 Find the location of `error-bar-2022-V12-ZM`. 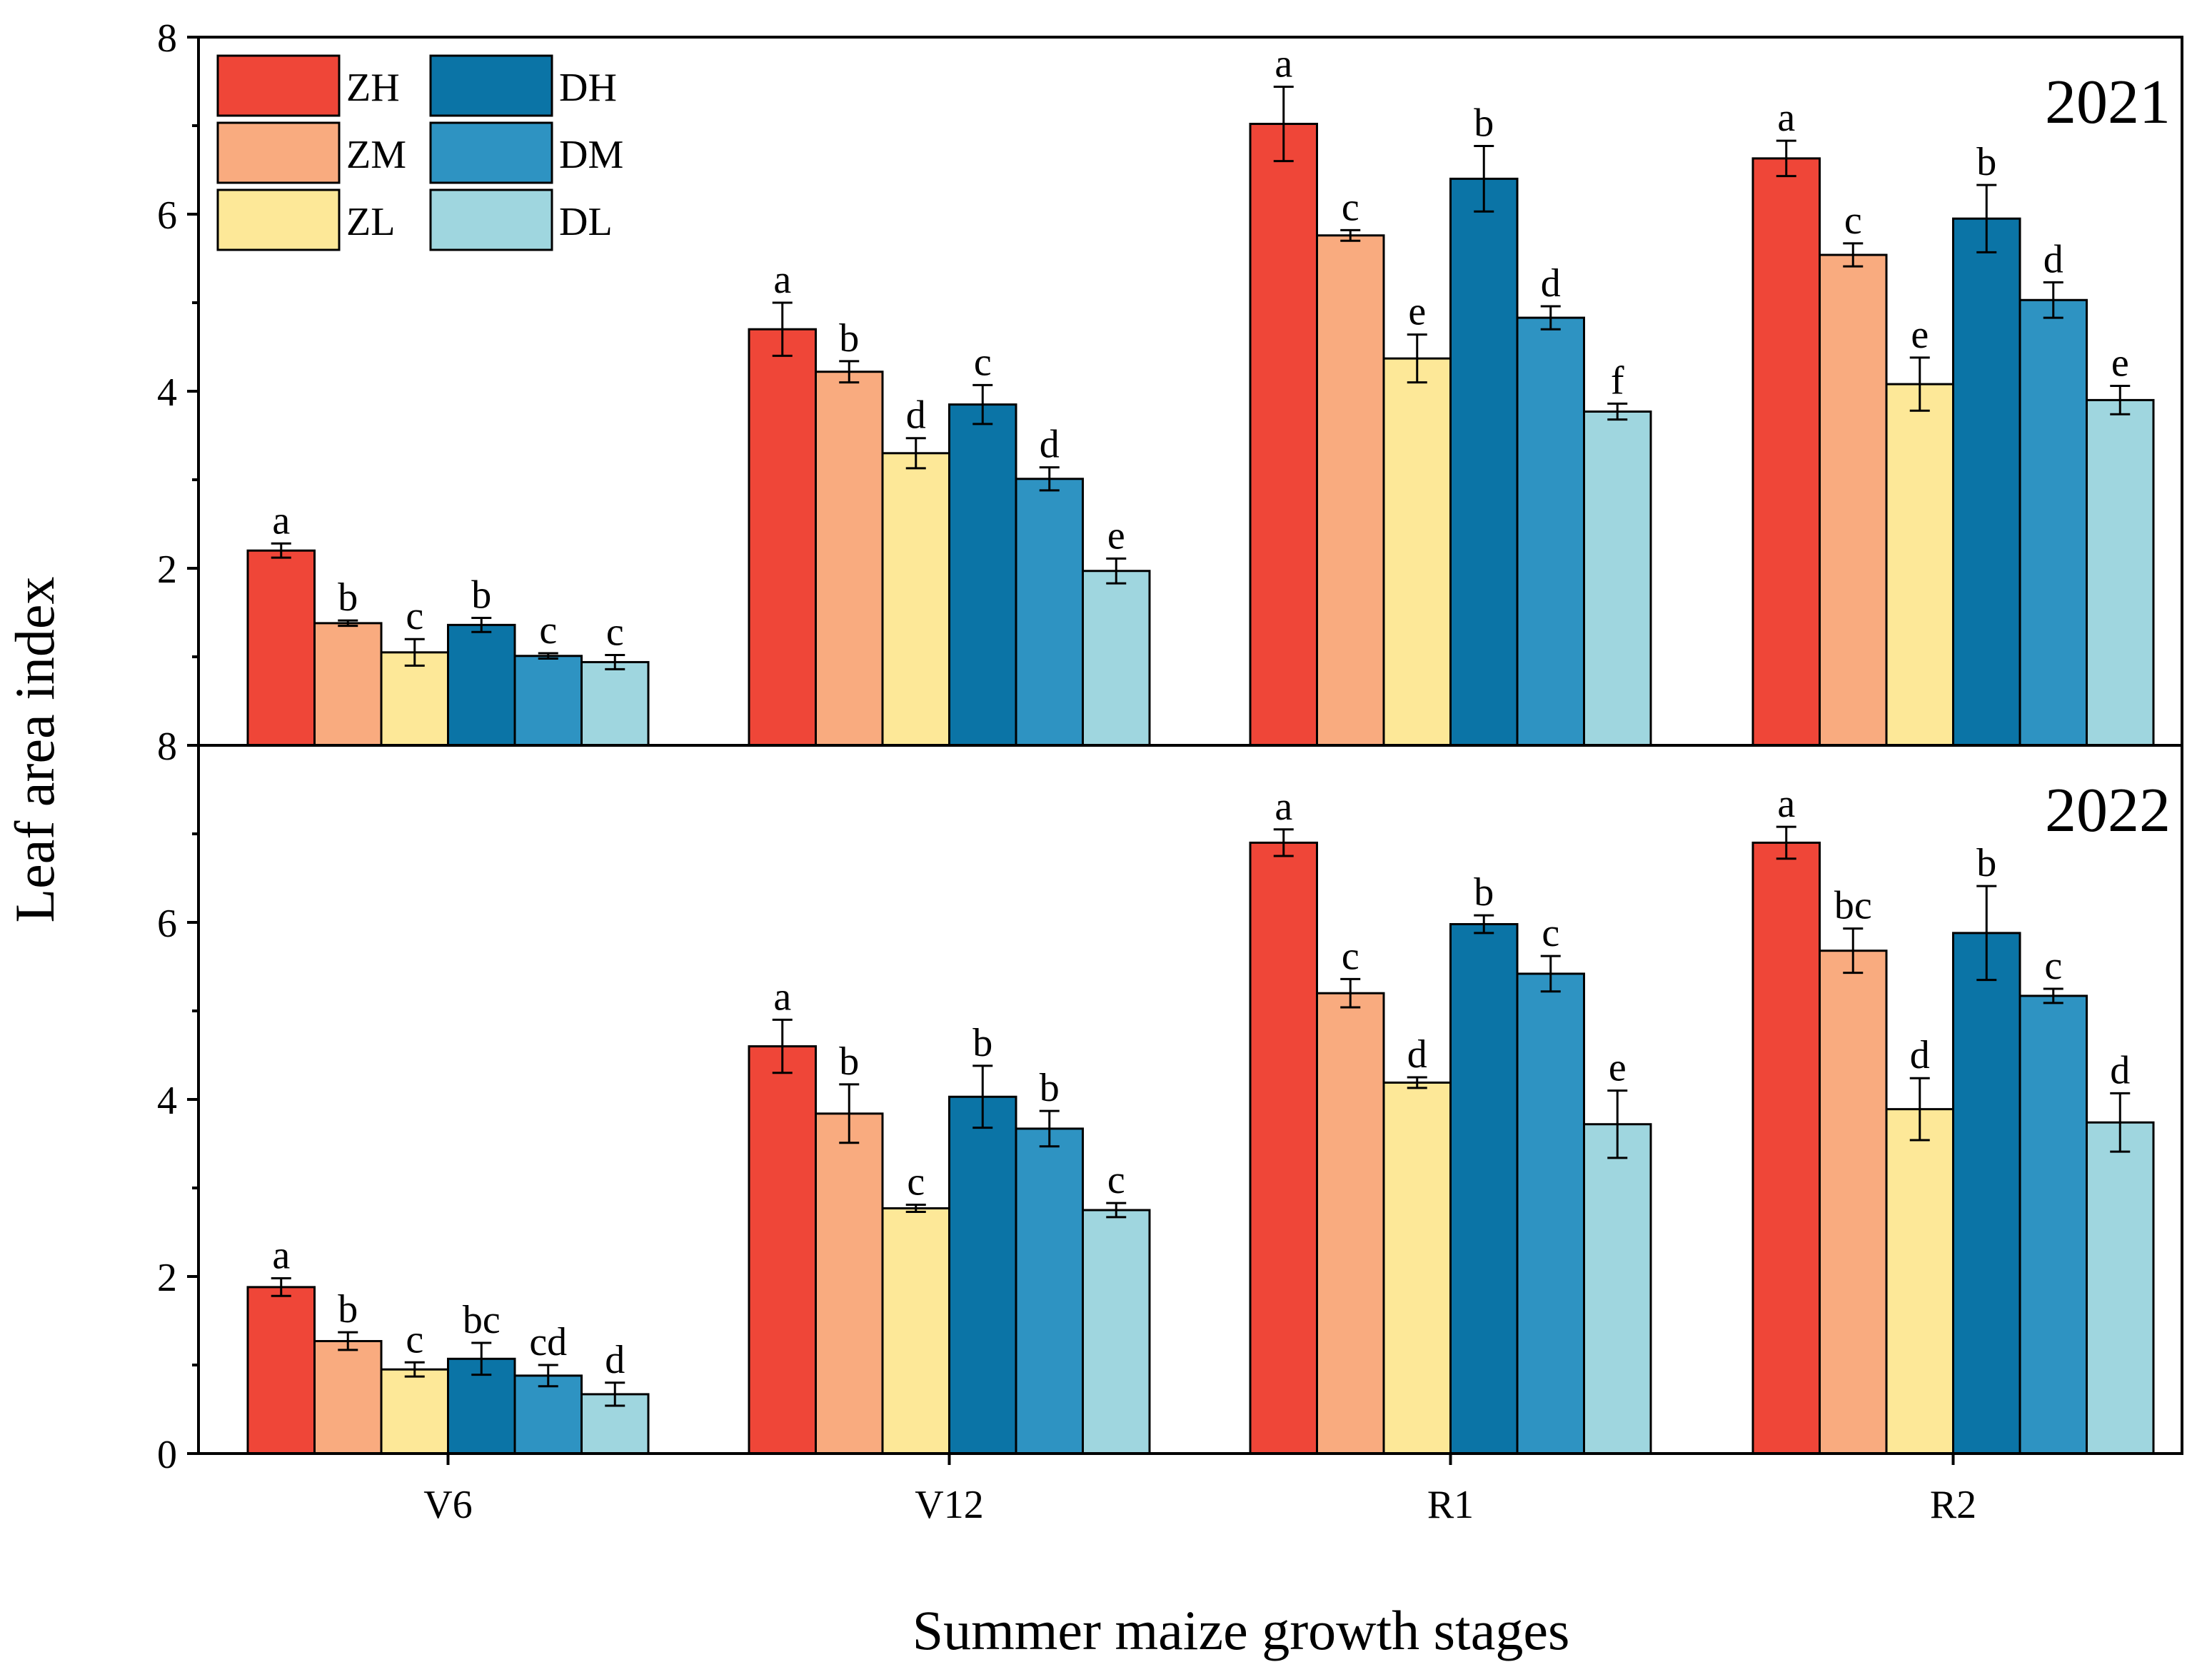

error-bar-2022-V12-ZM is located at coordinates (849, 1113).